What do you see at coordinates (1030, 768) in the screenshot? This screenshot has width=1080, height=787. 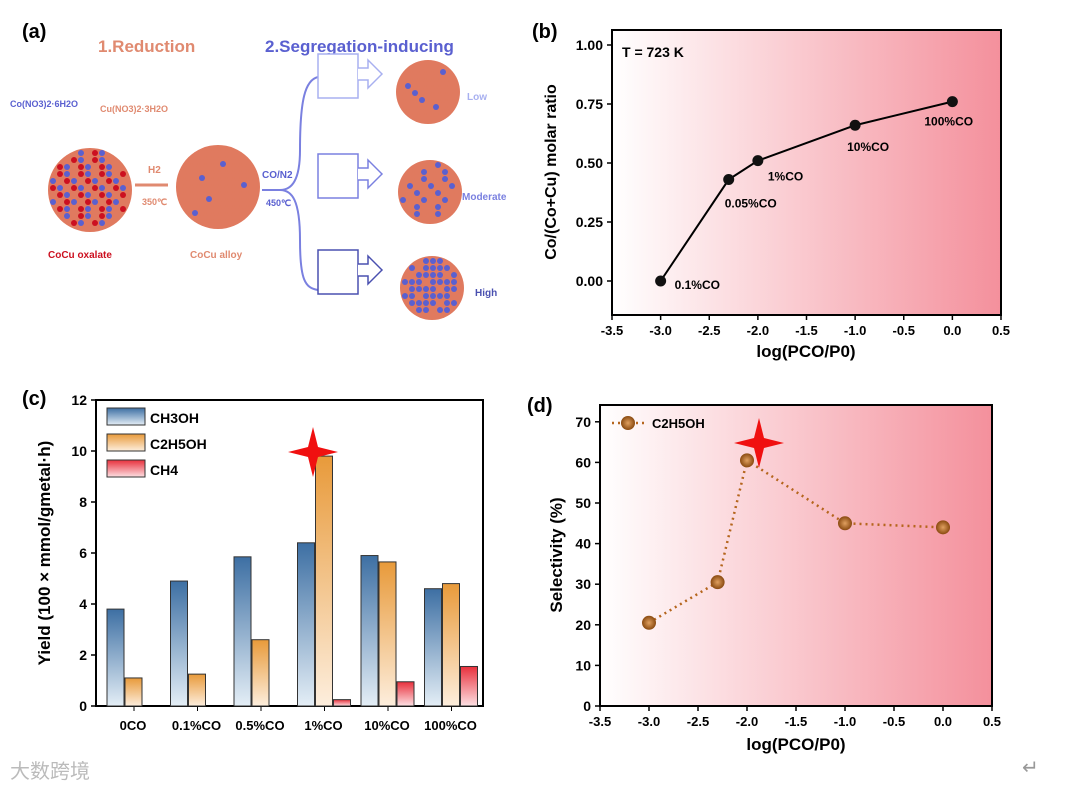 I see `return-icon: ↵` at bounding box center [1030, 768].